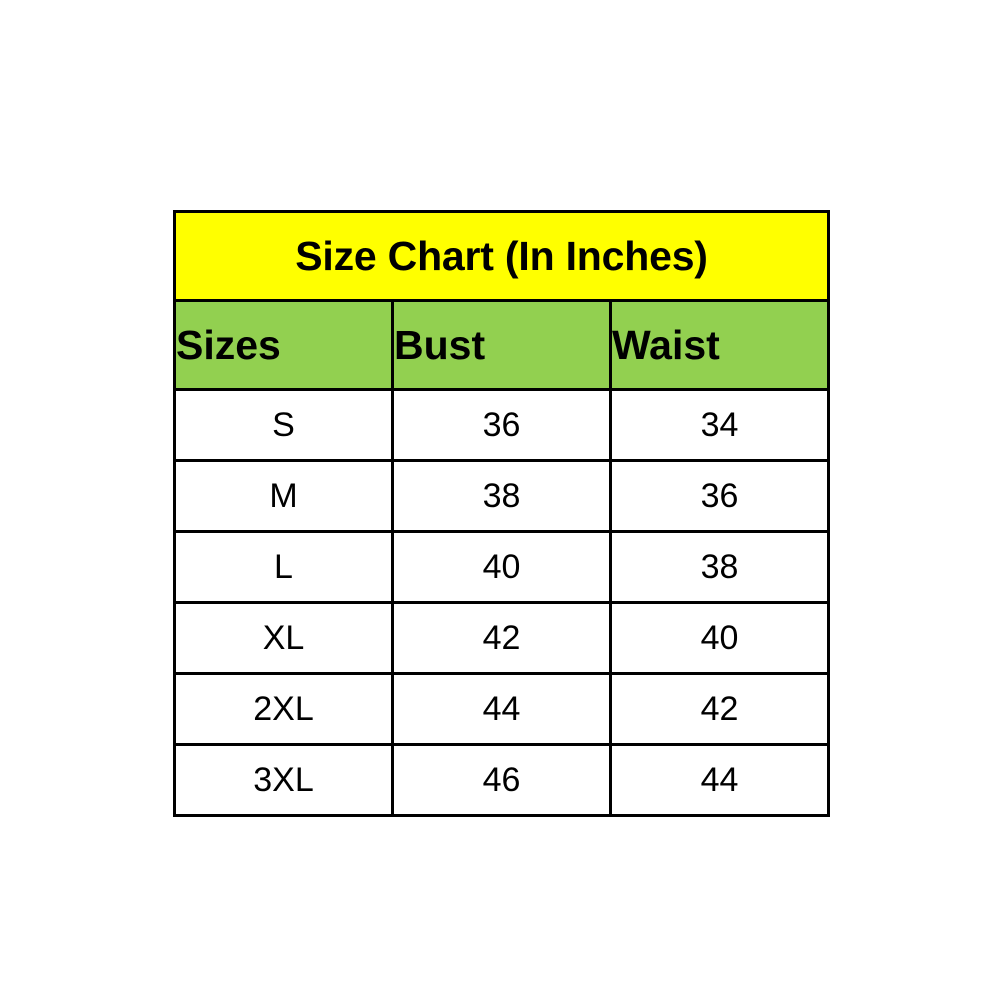  Describe the element at coordinates (283, 780) in the screenshot. I see `cell-size: 3XL` at that location.